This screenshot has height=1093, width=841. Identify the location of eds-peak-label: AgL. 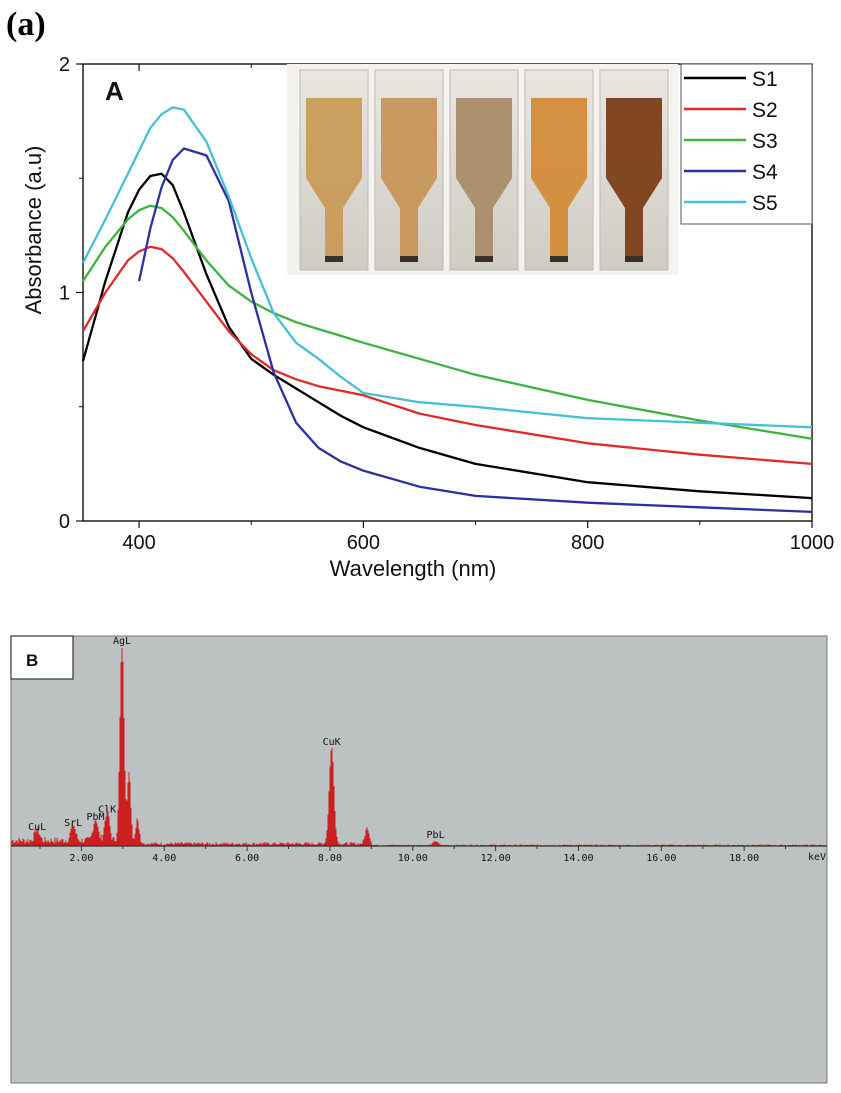
(122, 641).